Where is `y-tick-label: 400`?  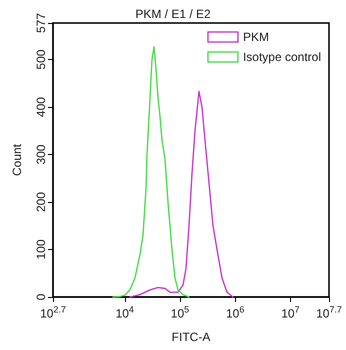
y-tick-label: 400 is located at coordinates (41, 107).